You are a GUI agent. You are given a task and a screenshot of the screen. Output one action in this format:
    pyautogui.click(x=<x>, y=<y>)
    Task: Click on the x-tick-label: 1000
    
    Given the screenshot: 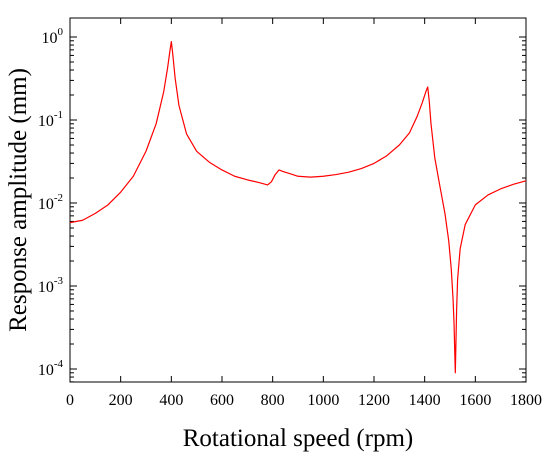 What is the action you would take?
    pyautogui.click(x=323, y=400)
    